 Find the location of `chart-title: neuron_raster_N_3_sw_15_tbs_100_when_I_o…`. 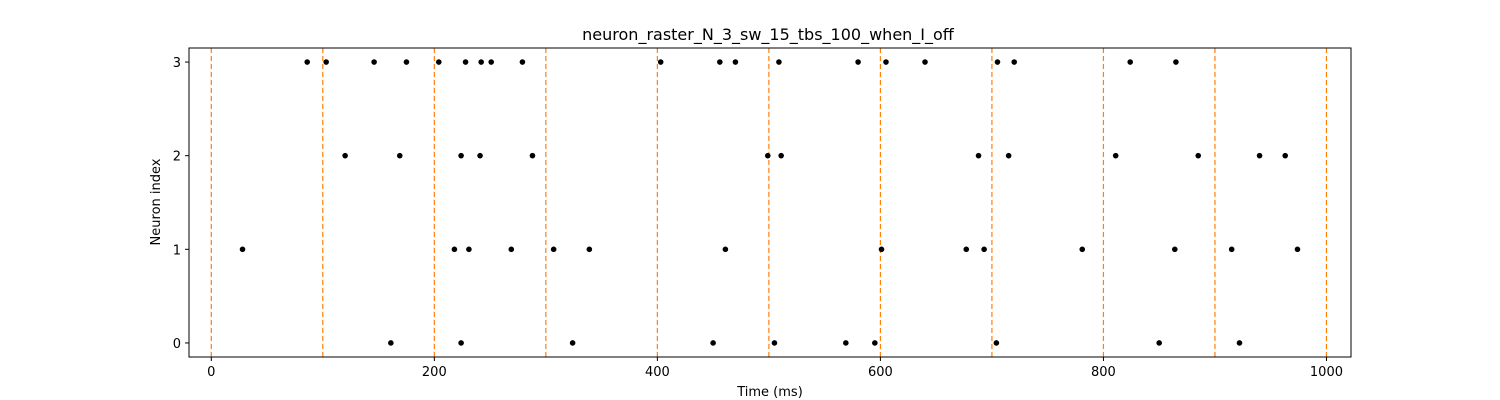

chart-title: neuron_raster_N_3_sw_15_tbs_100_when_I_o… is located at coordinates (768, 35).